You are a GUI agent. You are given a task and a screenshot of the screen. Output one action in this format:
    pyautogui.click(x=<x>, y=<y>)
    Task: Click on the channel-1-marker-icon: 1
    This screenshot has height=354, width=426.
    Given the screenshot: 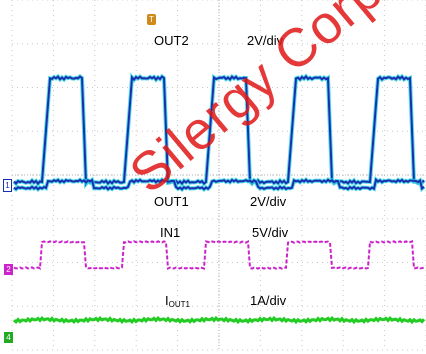 What is the action you would take?
    pyautogui.click(x=7, y=185)
    